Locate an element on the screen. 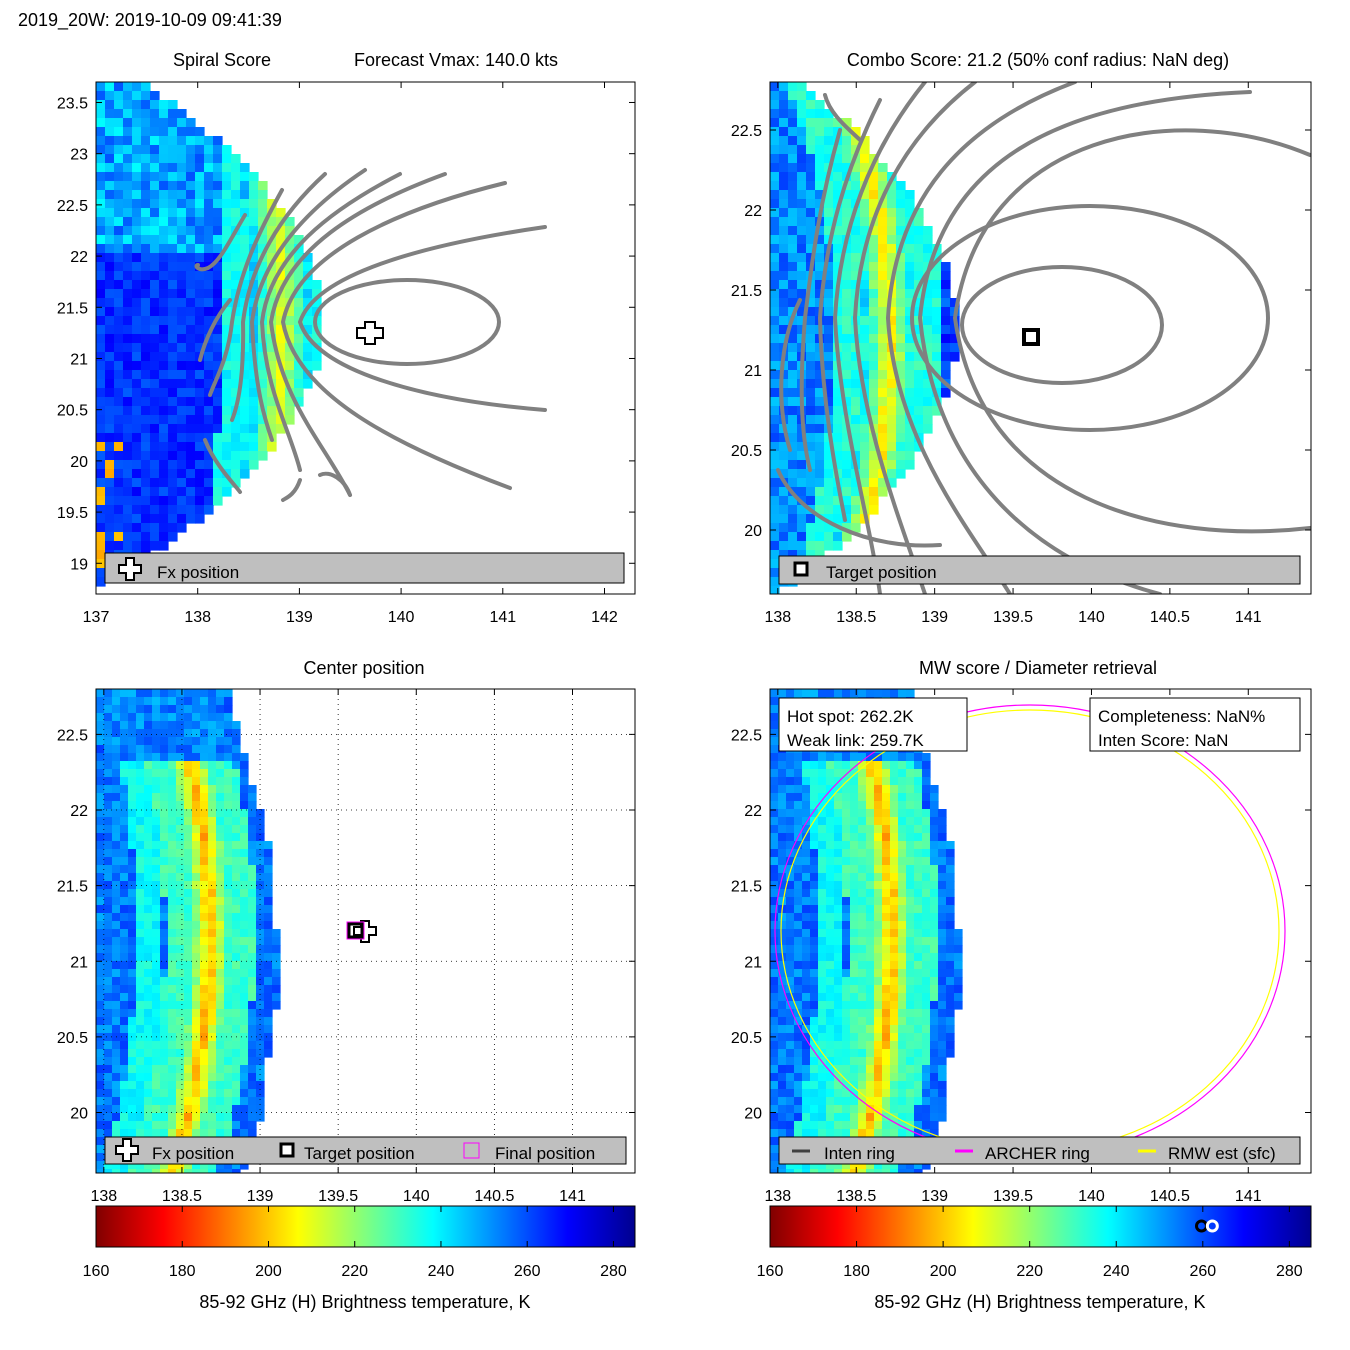 This screenshot has height=1350, width=1350. colorbar-tick-label: 220 is located at coordinates (354, 1271).